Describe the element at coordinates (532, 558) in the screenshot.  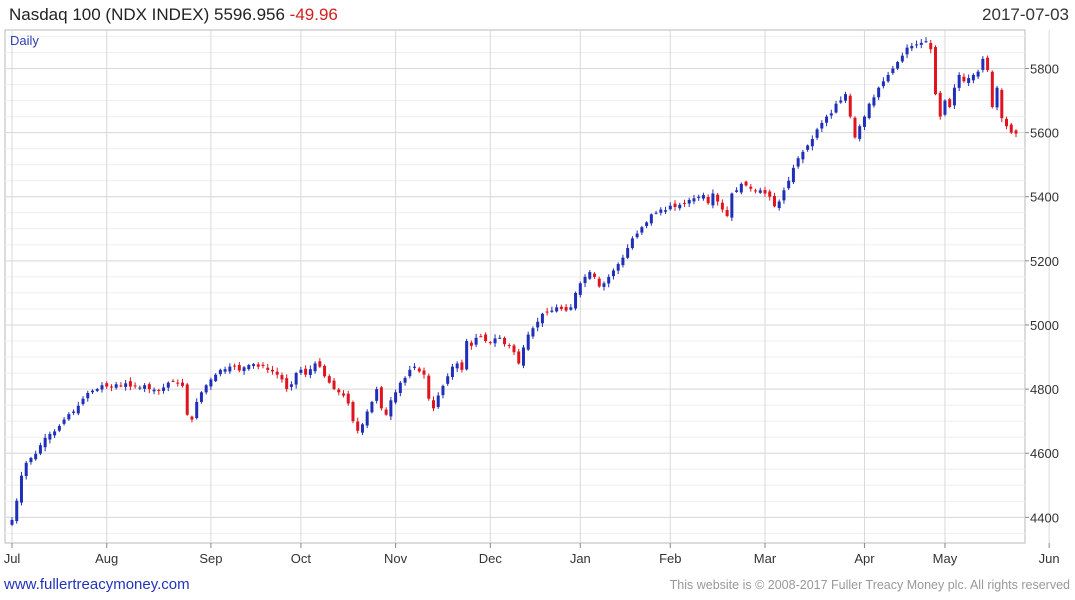
I see `x-axis-tick-labels: JulAugSepOctNovDecJanFebMarAprMayJunJul` at that location.